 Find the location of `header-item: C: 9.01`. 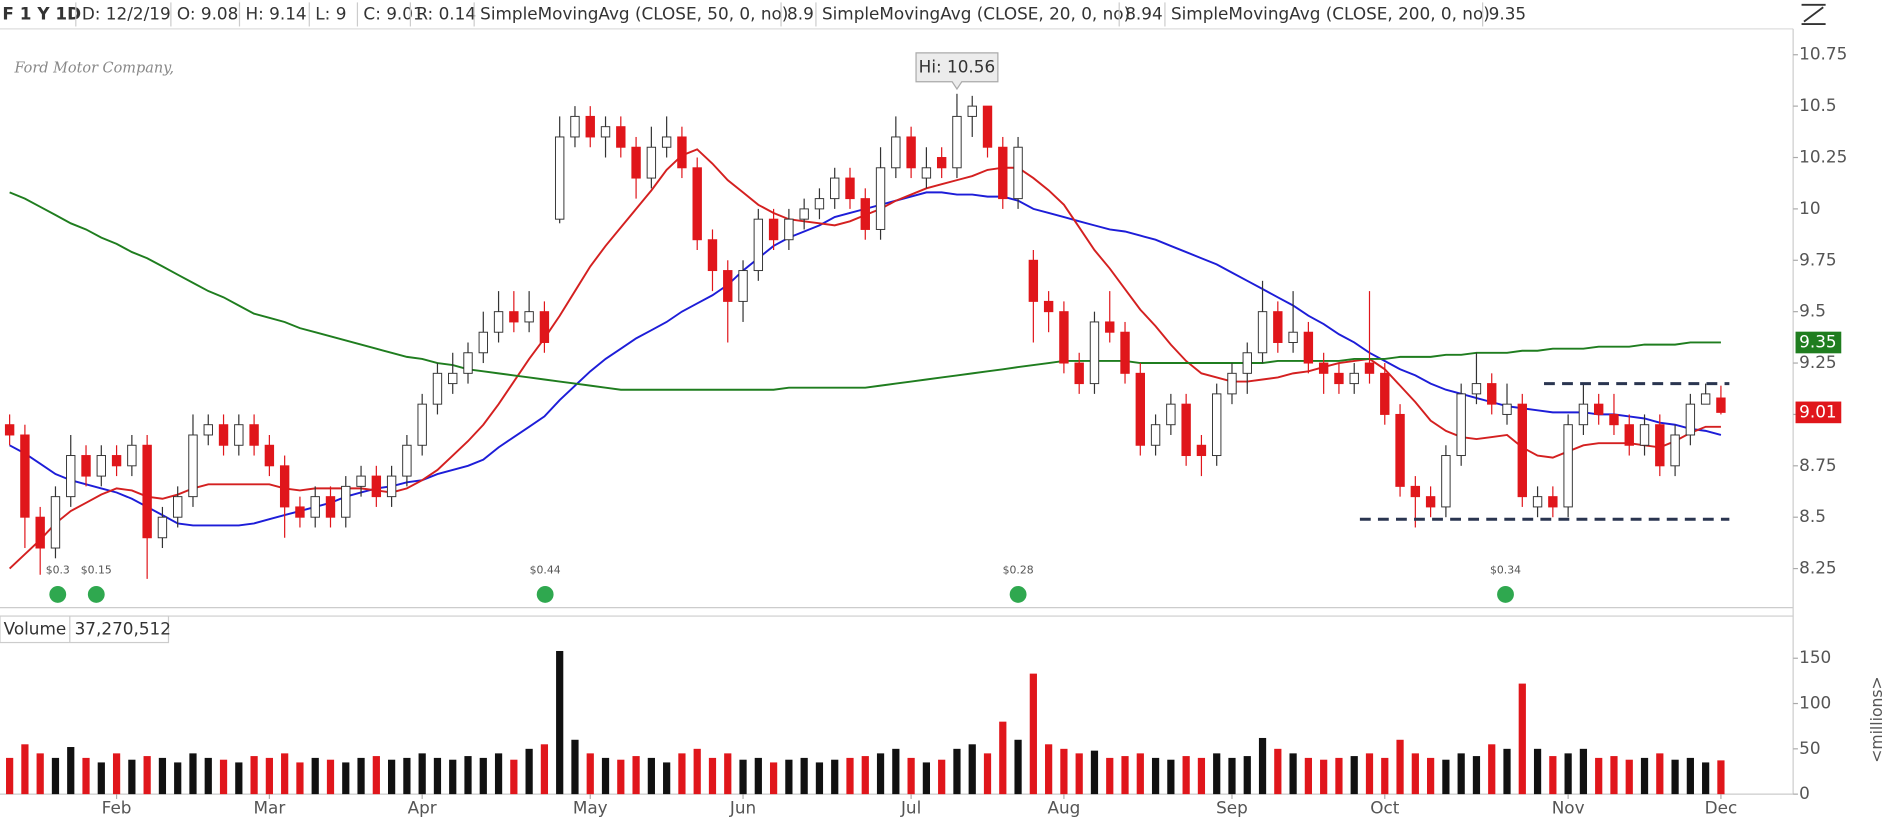

header-item: C: 9.01 is located at coordinates (393, 13).